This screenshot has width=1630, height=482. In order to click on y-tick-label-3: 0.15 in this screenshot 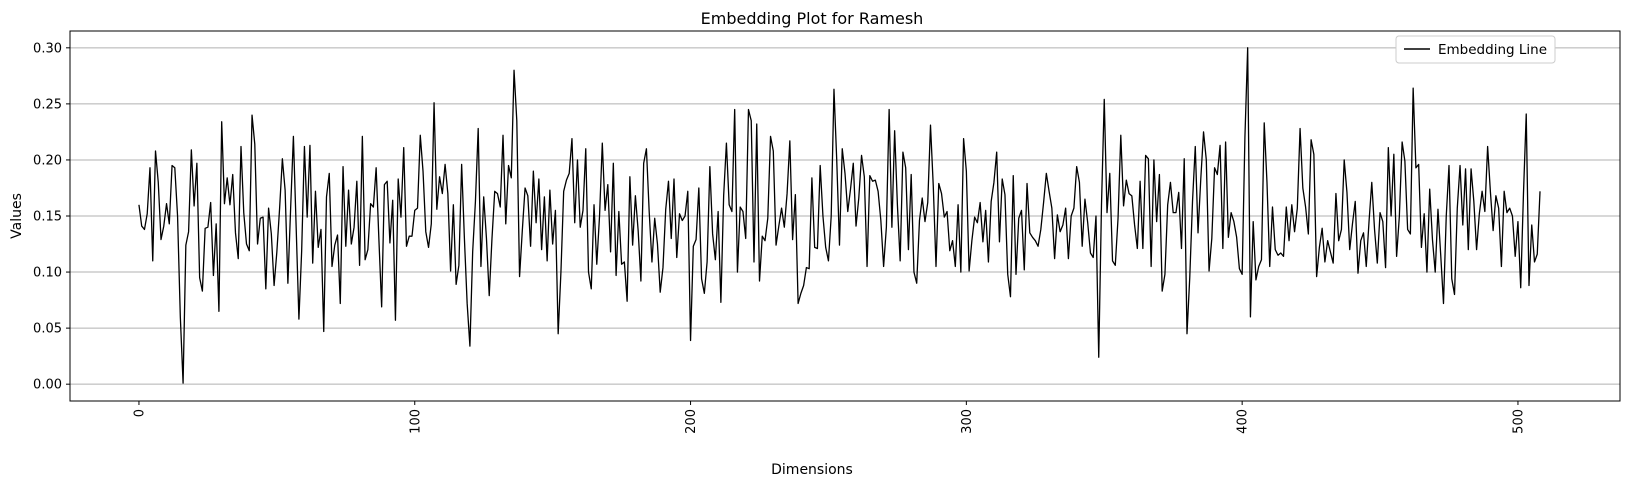, I will do `click(47, 217)`.